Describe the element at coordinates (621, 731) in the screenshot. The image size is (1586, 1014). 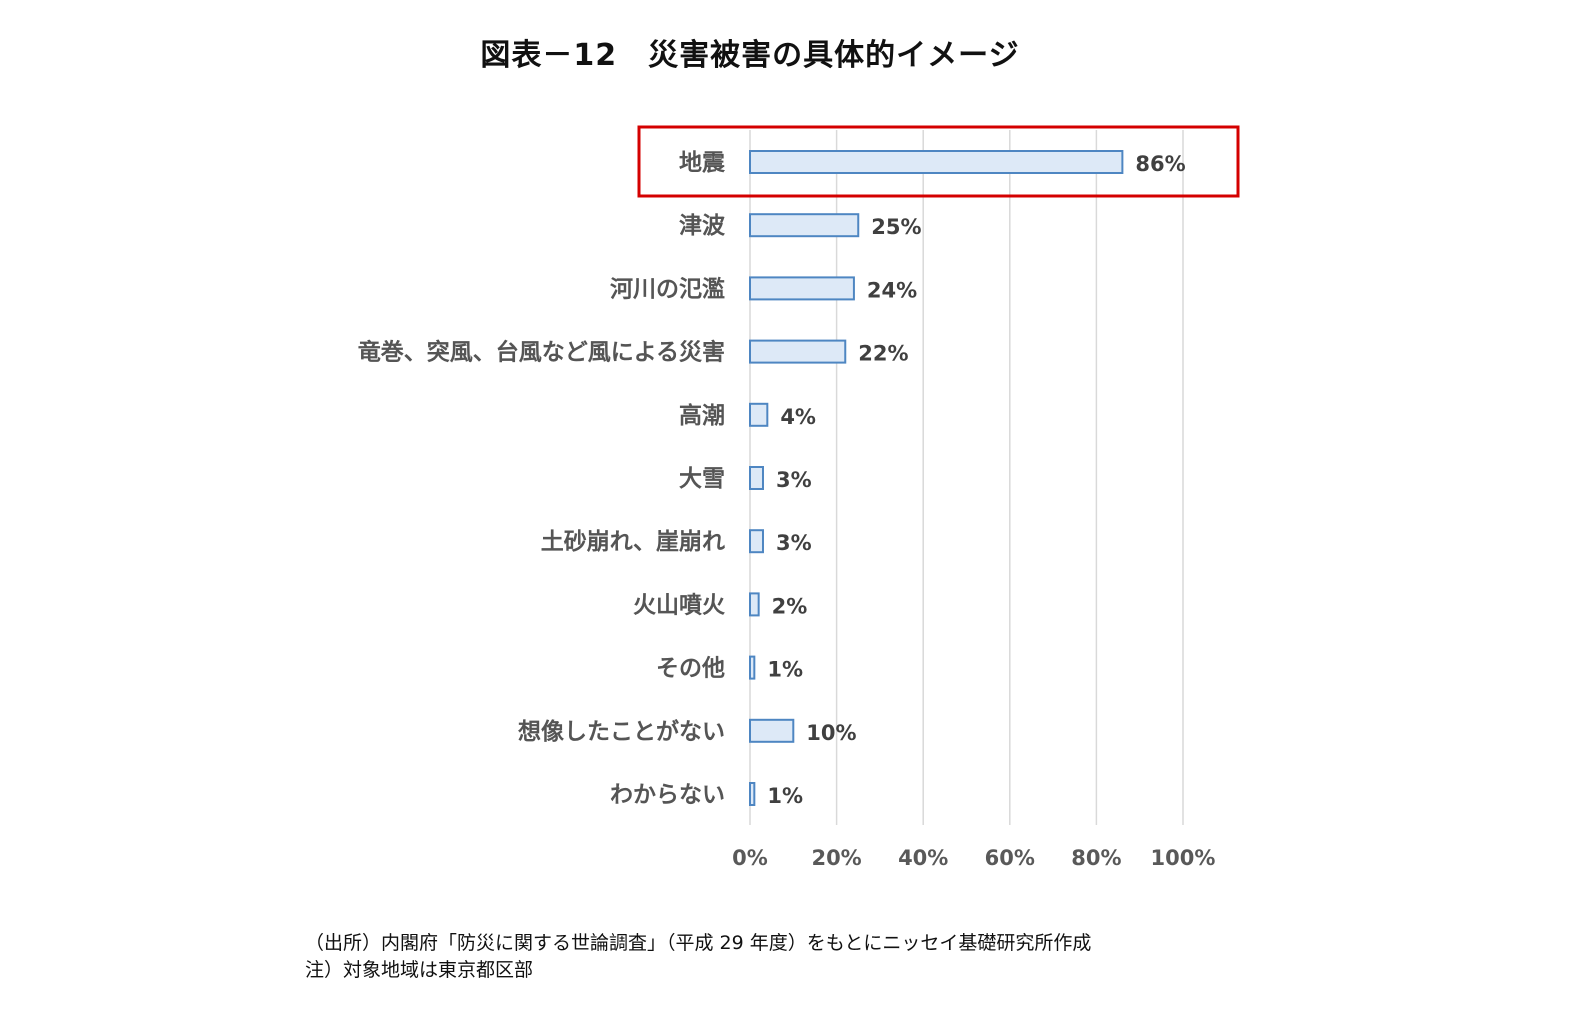
I see `category-label: 想像したことがない` at that location.